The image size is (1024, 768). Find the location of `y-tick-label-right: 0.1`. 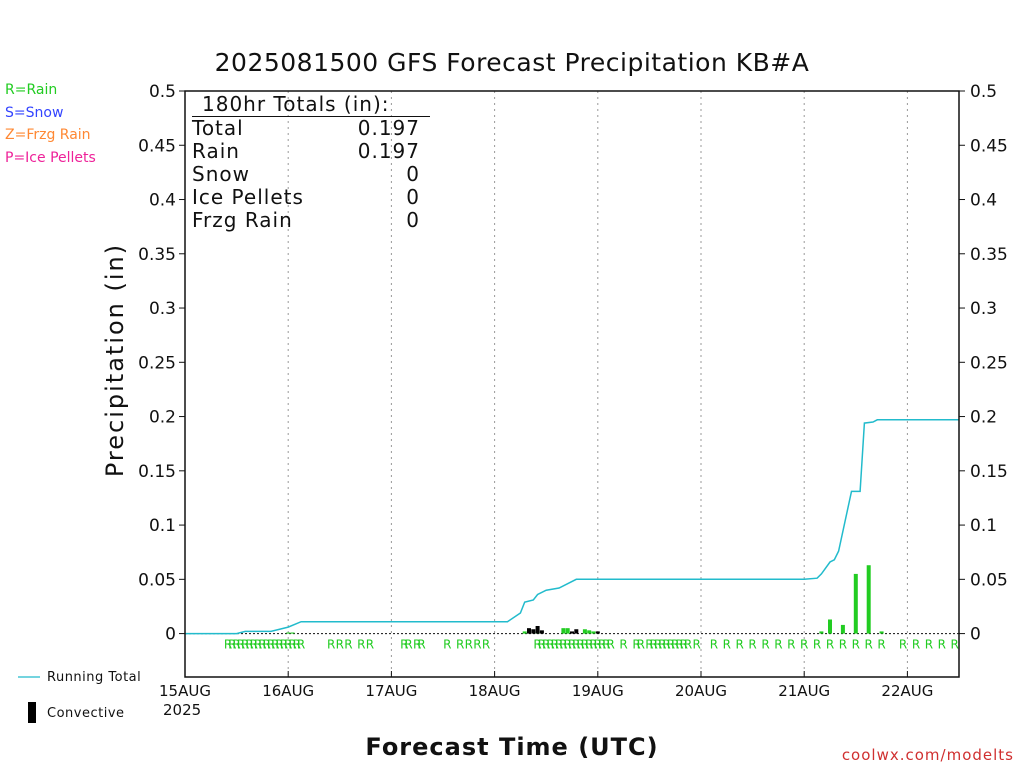

y-tick-label-right: 0.1 is located at coordinates (983, 526).